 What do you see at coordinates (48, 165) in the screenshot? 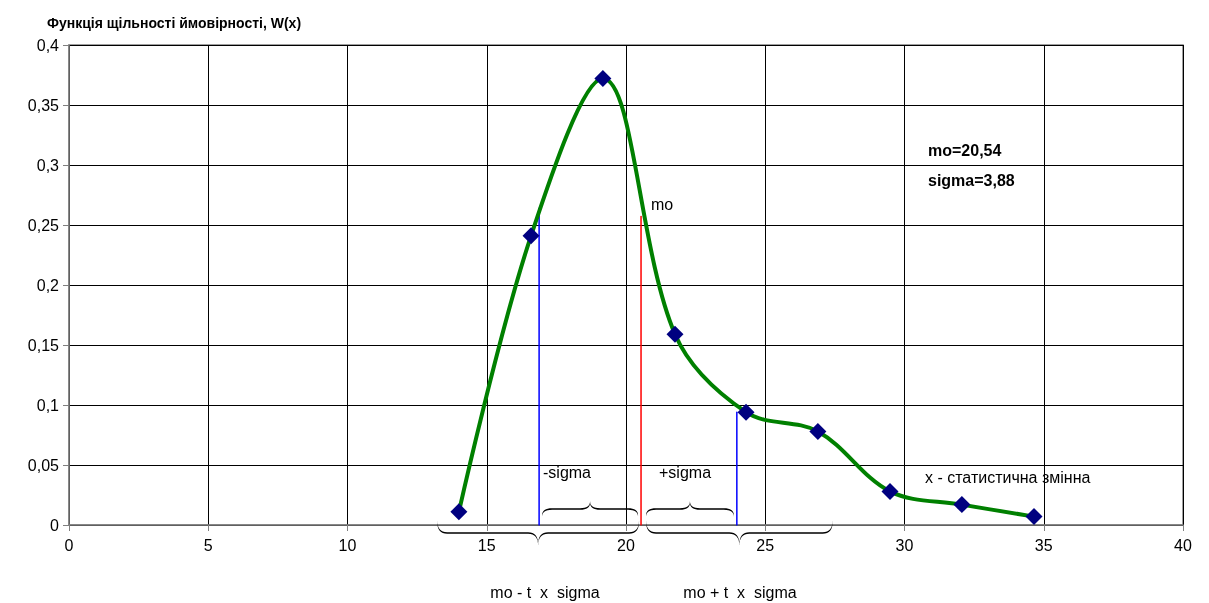
I see `y-tick-label: 0,3` at bounding box center [48, 165].